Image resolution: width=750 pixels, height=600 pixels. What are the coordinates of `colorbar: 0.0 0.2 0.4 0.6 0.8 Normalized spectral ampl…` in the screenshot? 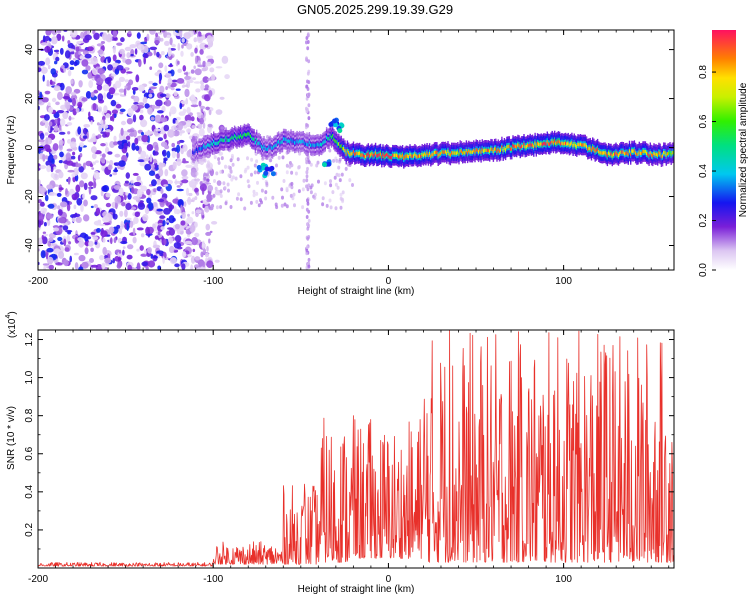 It's located at (723, 153).